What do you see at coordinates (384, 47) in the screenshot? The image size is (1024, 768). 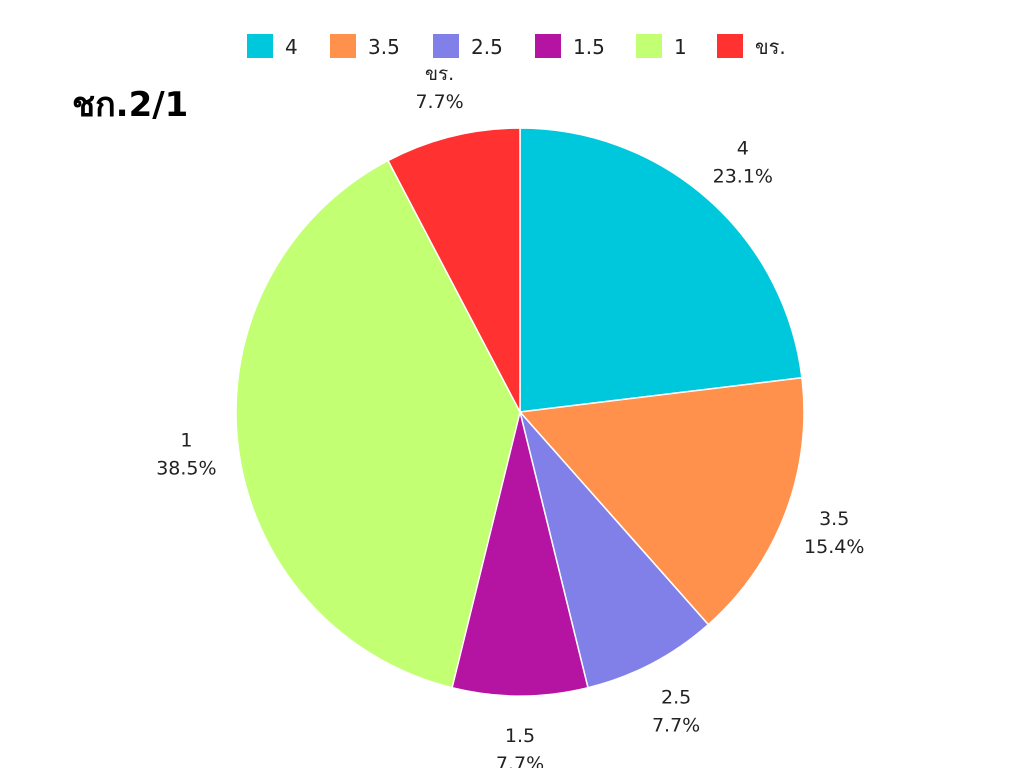 I see `legend-label-1: 3.5` at bounding box center [384, 47].